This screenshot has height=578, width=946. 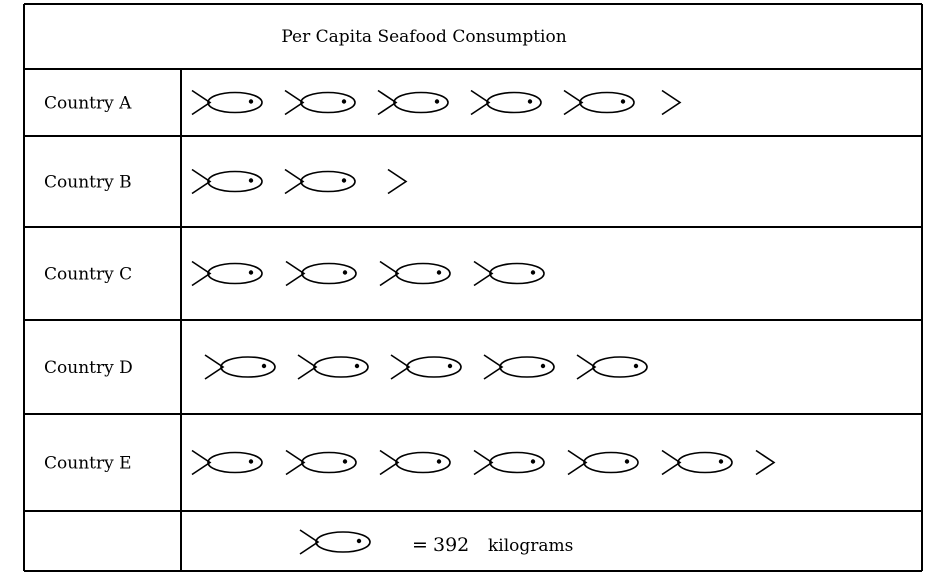 What do you see at coordinates (88, 368) in the screenshot?
I see `row-label: Country D` at bounding box center [88, 368].